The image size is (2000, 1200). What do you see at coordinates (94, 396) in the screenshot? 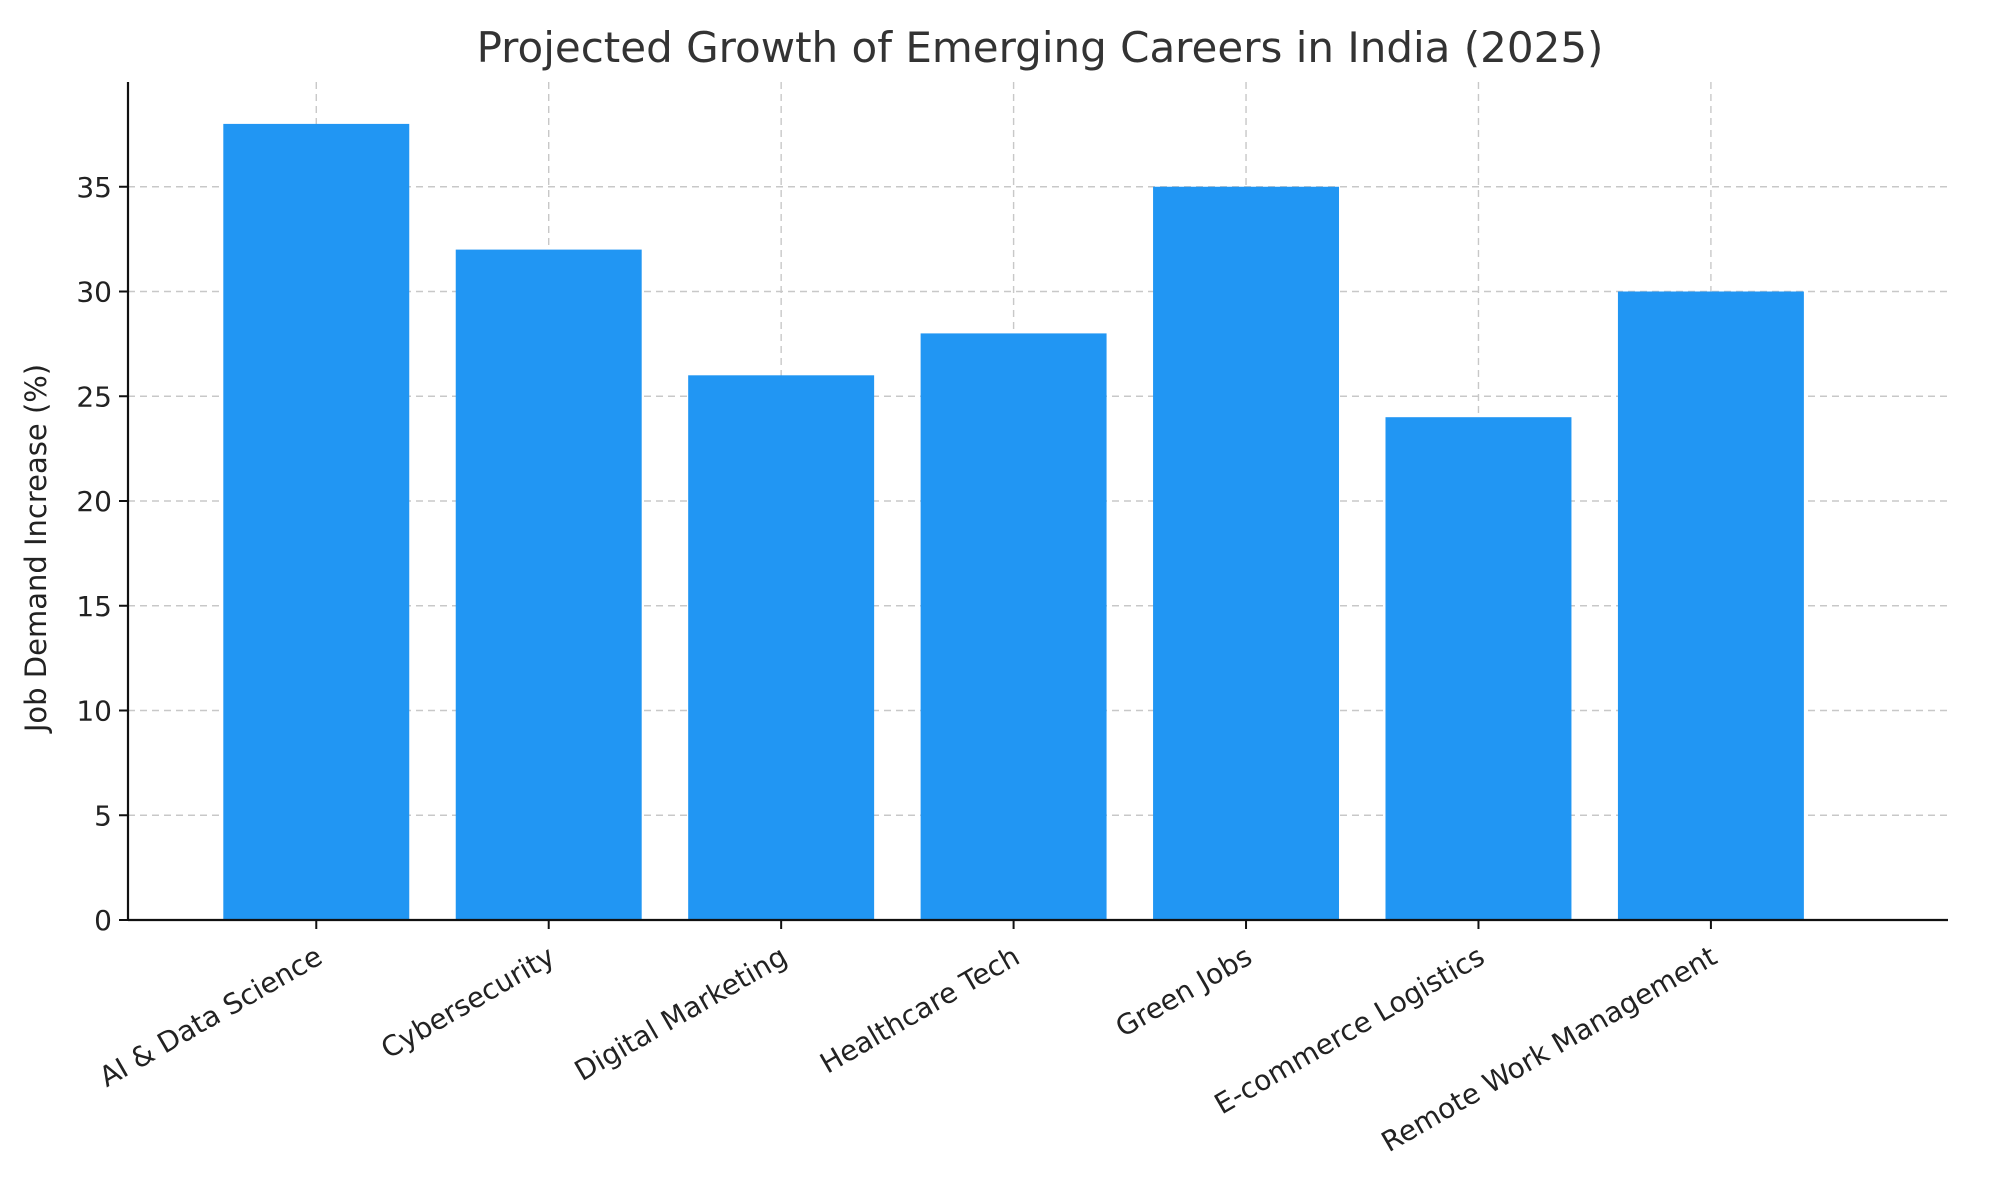
I see `y-tick-label: 25` at bounding box center [94, 396].